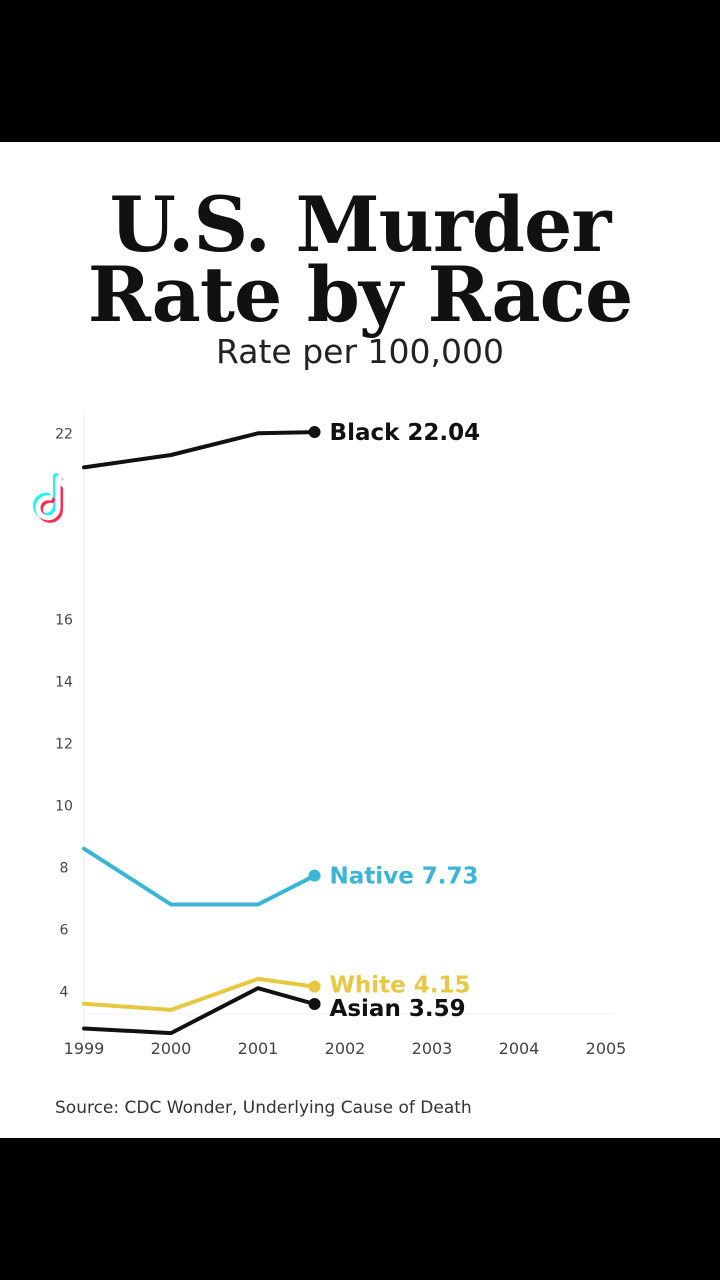  Describe the element at coordinates (314, 875) in the screenshot. I see `series-endpoint-native` at that location.